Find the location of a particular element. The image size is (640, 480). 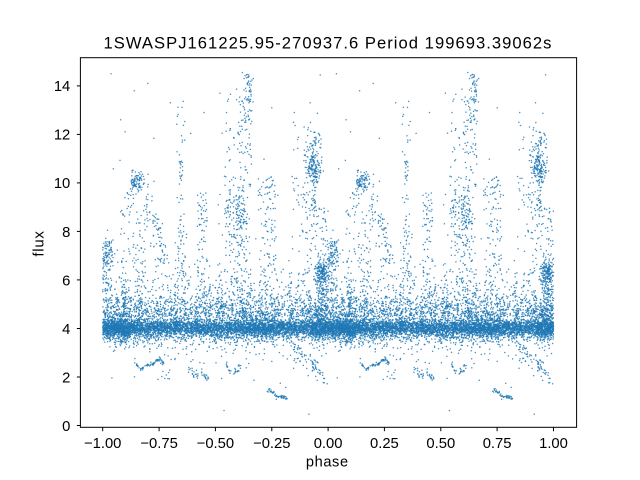

svg-text: flux is located at coordinates (39, 243).